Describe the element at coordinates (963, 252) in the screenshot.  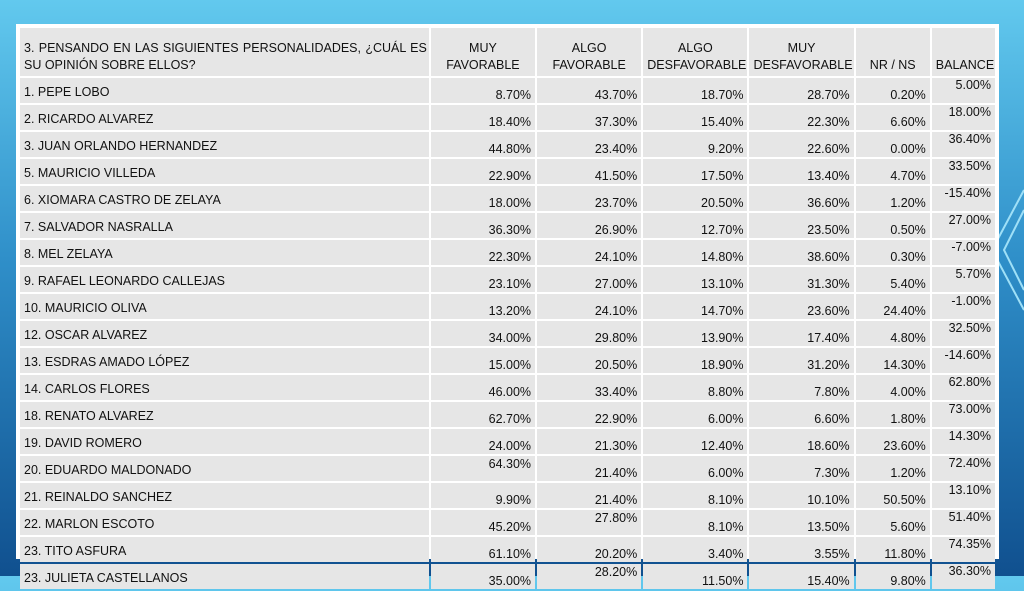
I see `balance-cell: -7.00%` at that location.